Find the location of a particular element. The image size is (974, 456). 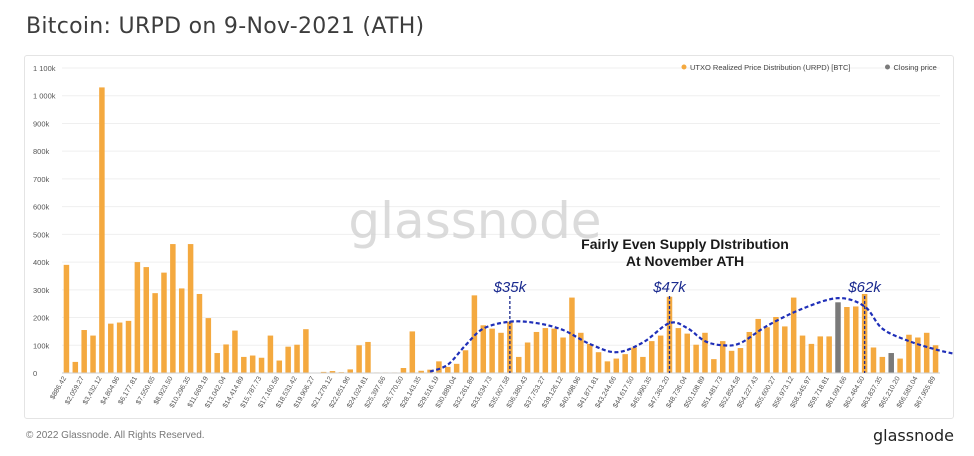

annotation-line: Fairly Even Supply DIstribution is located at coordinates (685, 244).